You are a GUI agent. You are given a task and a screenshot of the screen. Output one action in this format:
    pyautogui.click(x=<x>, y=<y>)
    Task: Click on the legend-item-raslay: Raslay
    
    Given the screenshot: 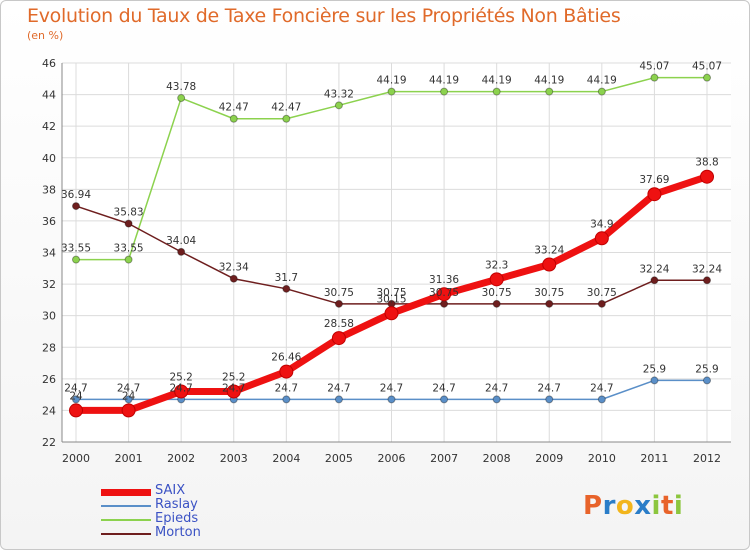 What is the action you would take?
    pyautogui.click(x=201, y=505)
    